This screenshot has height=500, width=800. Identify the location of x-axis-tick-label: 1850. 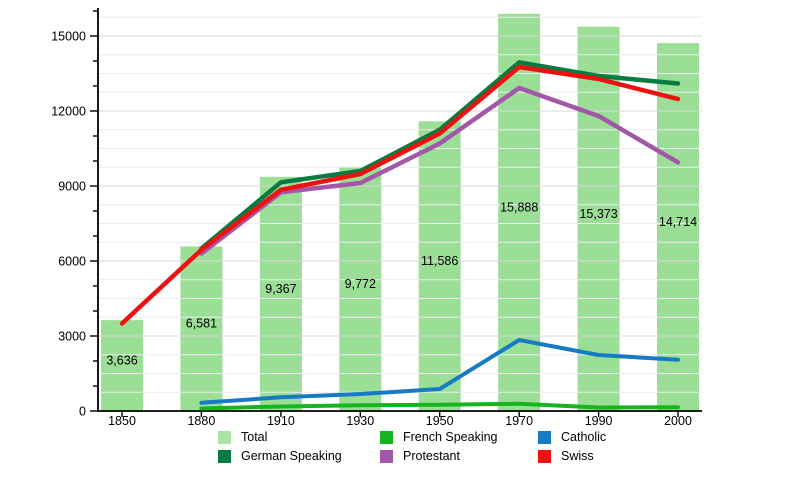
(122, 421).